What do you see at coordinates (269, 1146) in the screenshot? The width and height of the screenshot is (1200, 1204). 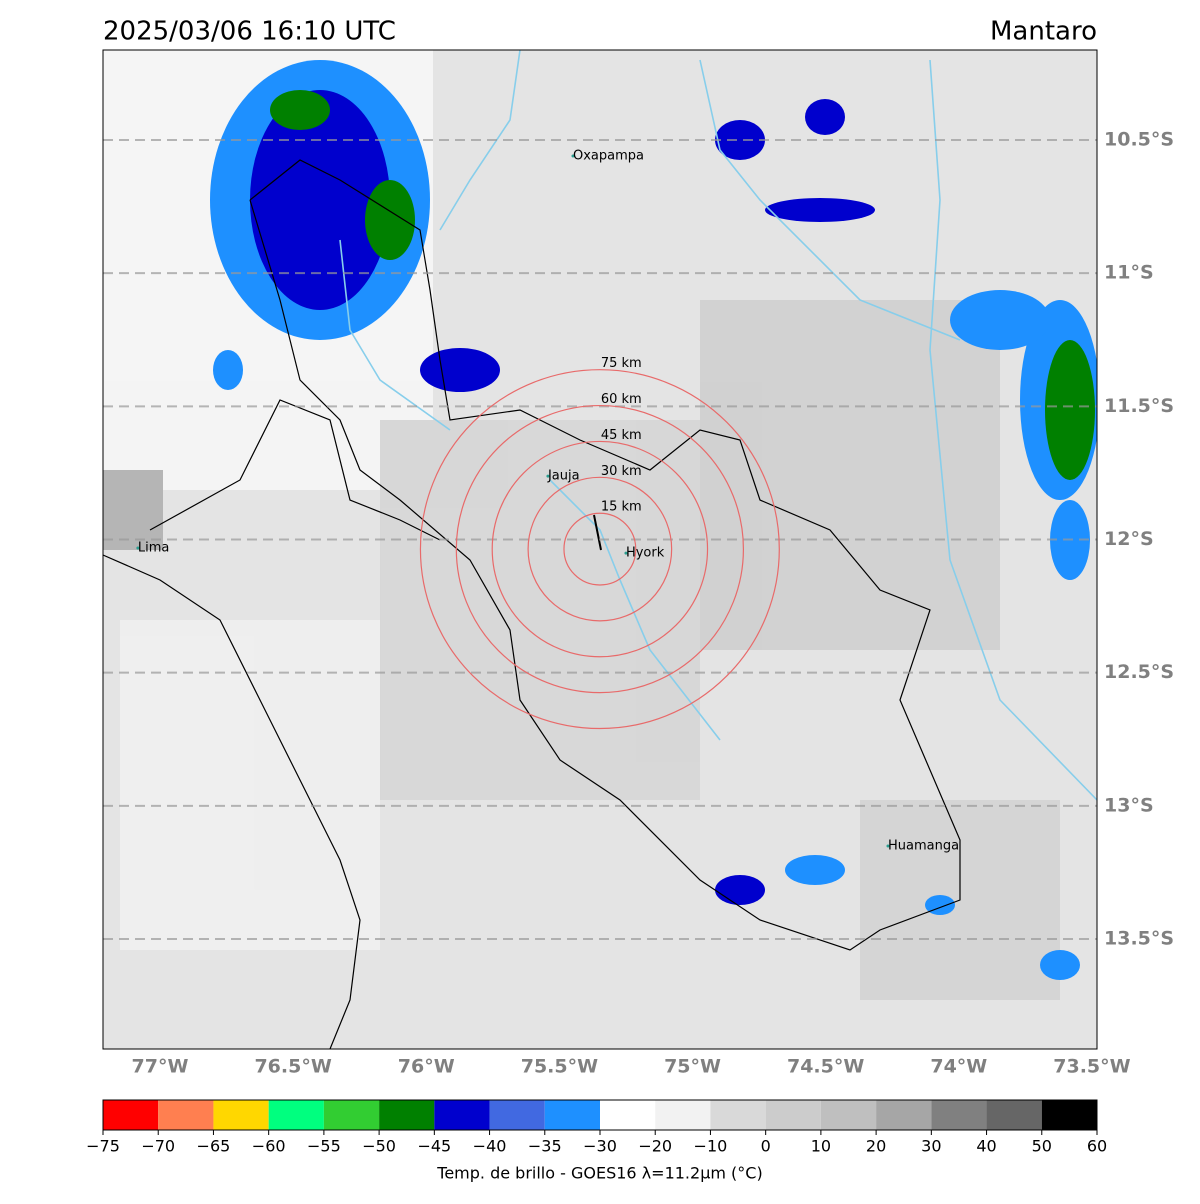 I see `colorbar-tick-label: −60` at bounding box center [269, 1146].